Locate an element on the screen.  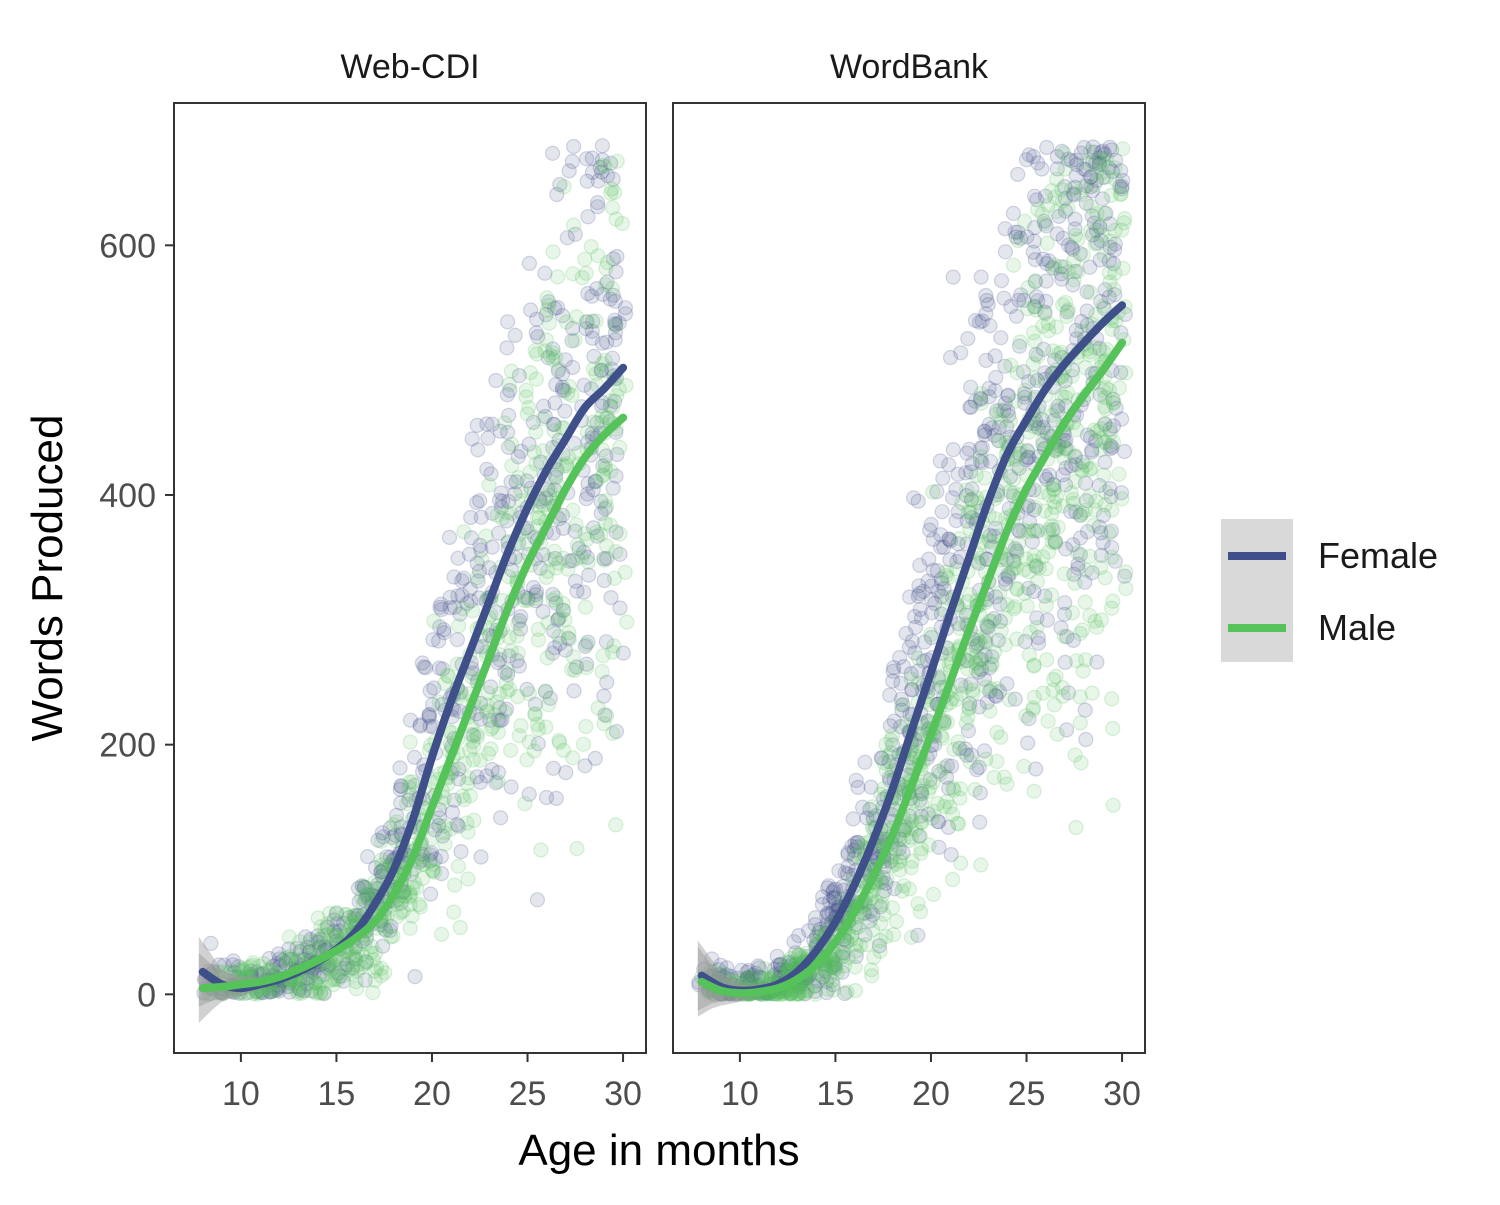
x-tick-label: 10 is located at coordinates (241, 1094).